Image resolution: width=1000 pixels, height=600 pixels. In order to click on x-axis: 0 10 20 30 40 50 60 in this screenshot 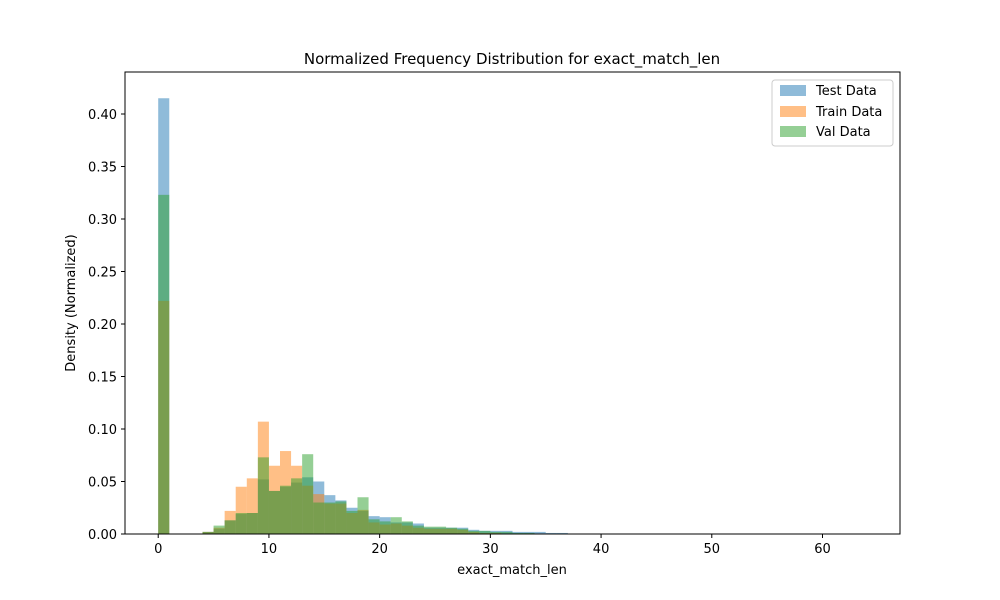, I will do `click(492, 545)`.